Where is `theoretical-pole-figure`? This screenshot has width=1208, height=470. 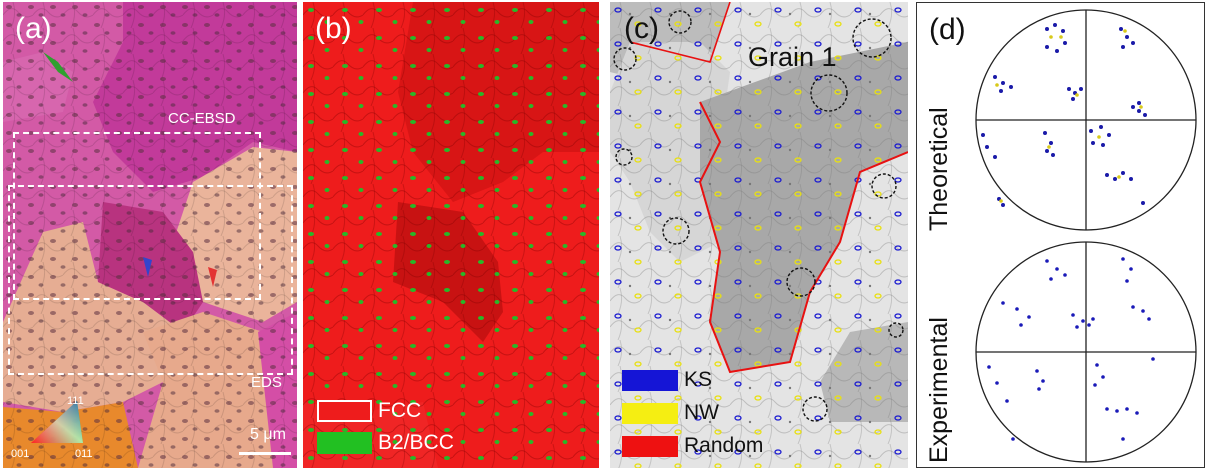 theoretical-pole-figure is located at coordinates (1086, 120).